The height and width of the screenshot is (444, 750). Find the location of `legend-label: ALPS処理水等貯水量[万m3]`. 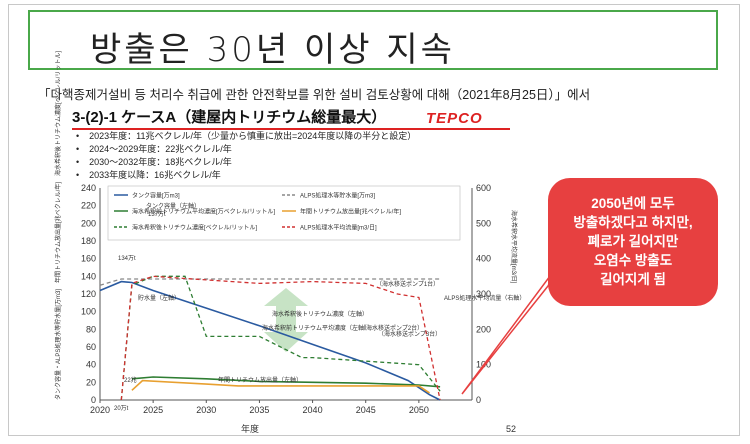

legend-label: ALPS処理水等貯水量[万m3] is located at coordinates (337, 196).